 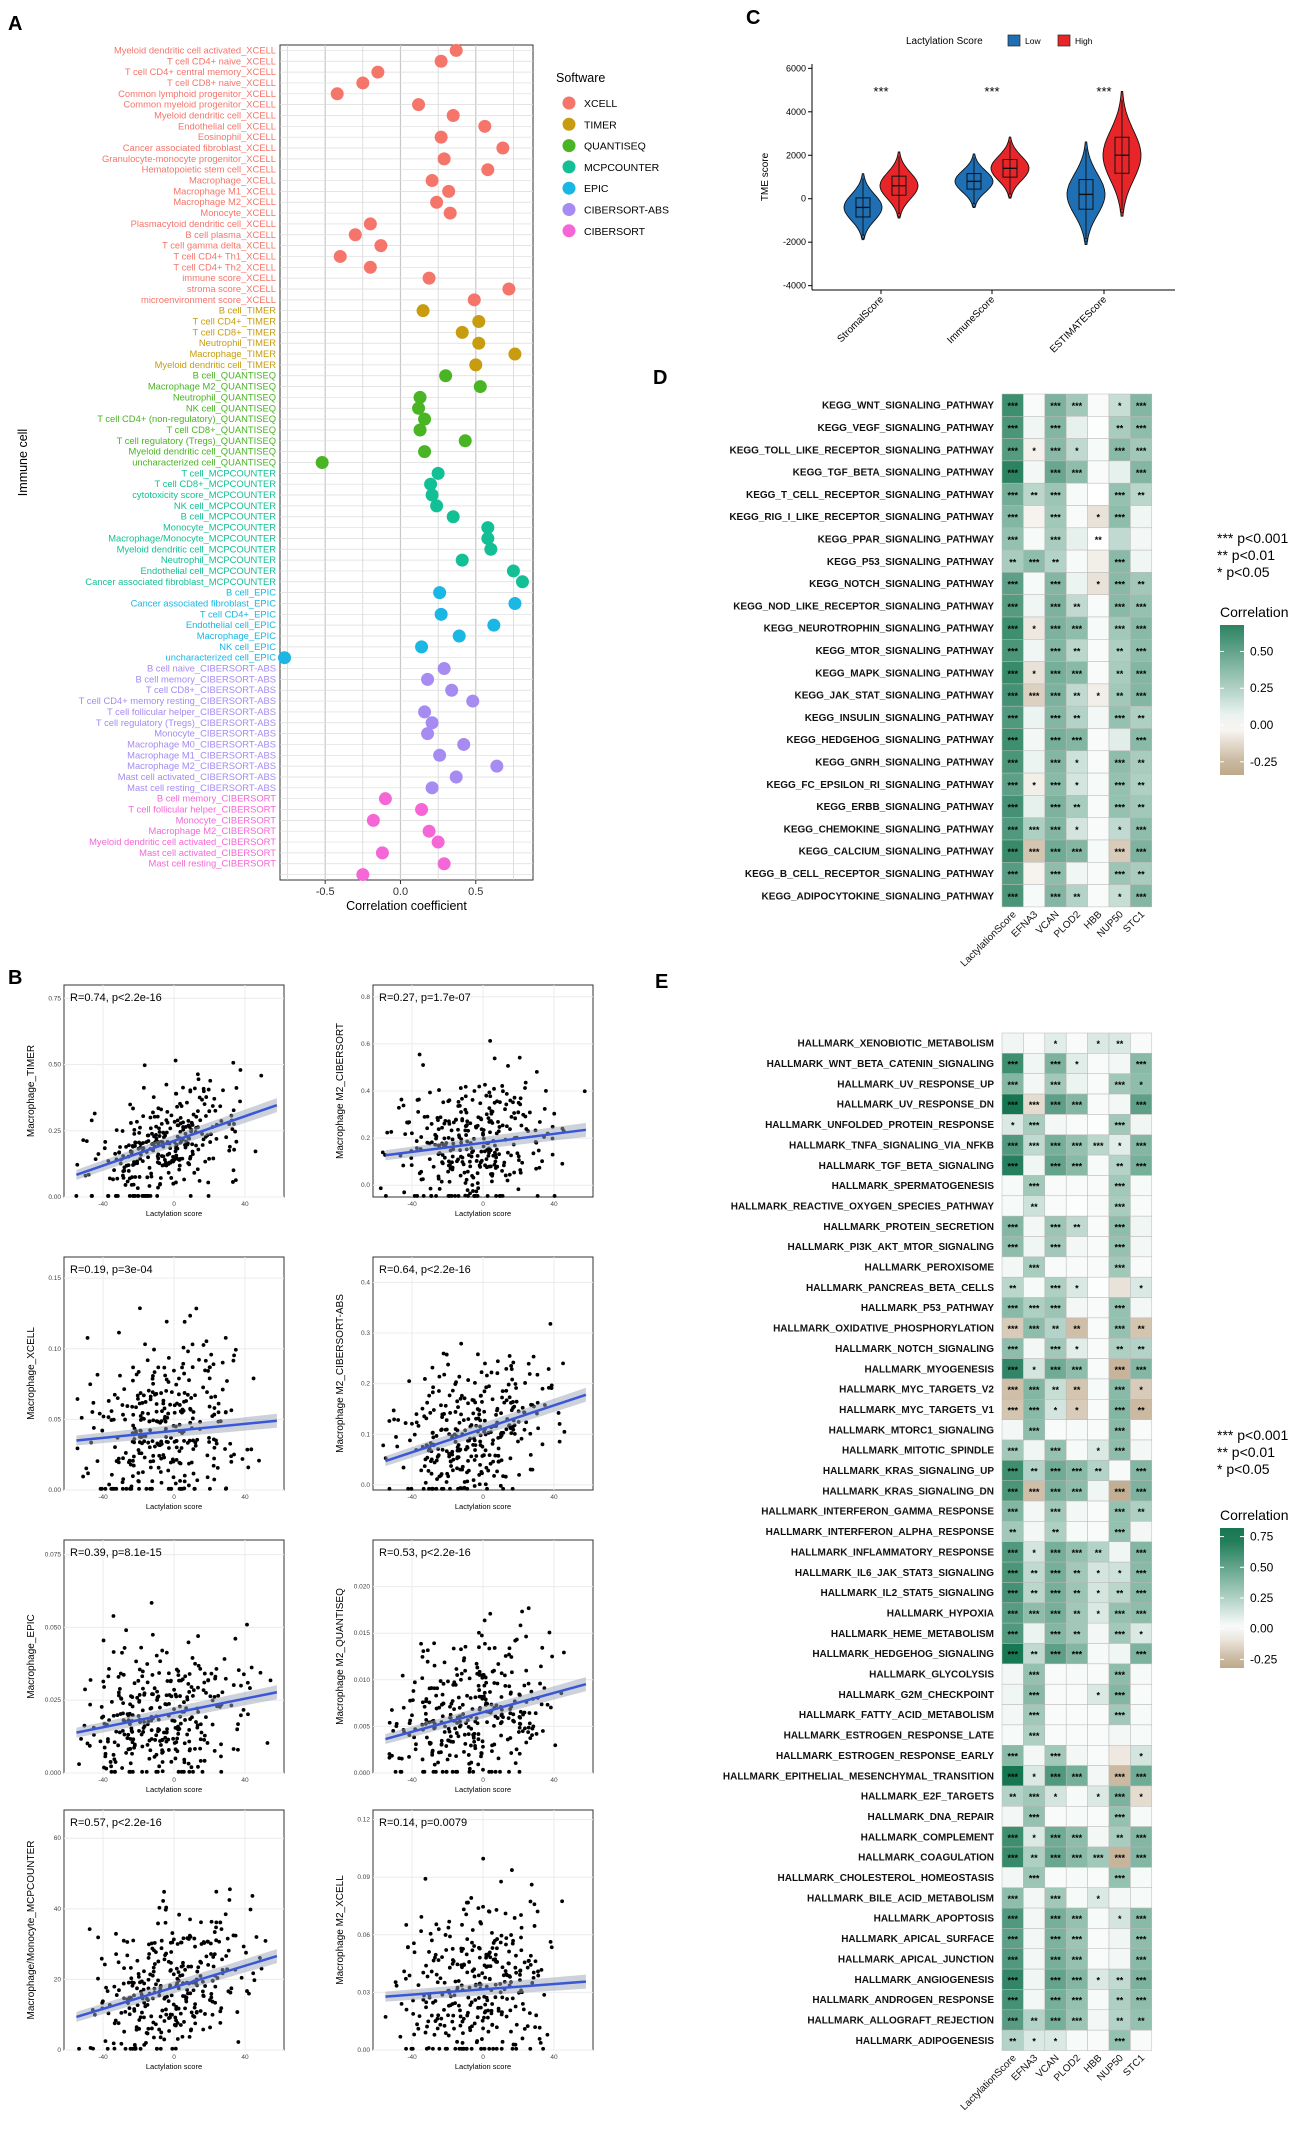 I want to click on row-label: HALLMARK_REACTIVE_OXYGEN_SPECIES_PATHWAY, so click(x=863, y=1206).